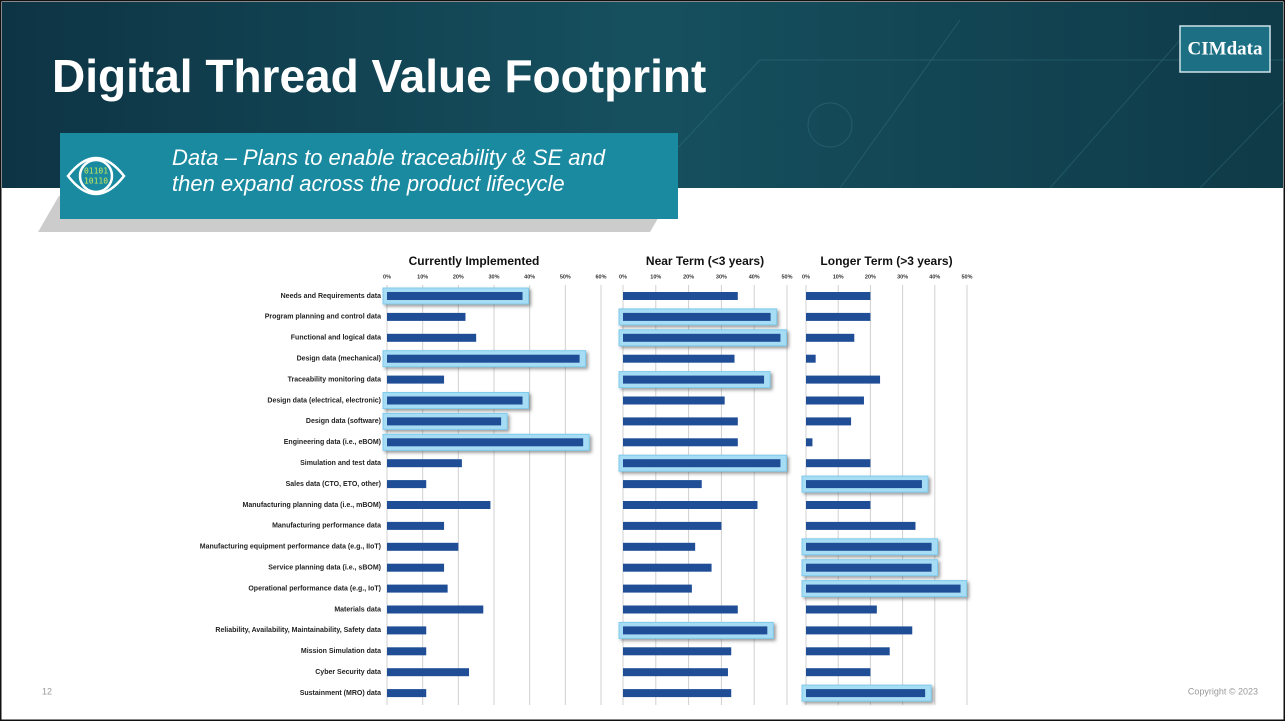  Describe the element at coordinates (314, 588) in the screenshot. I see `category-label: Operational performance data (e.g., IoT)` at that location.